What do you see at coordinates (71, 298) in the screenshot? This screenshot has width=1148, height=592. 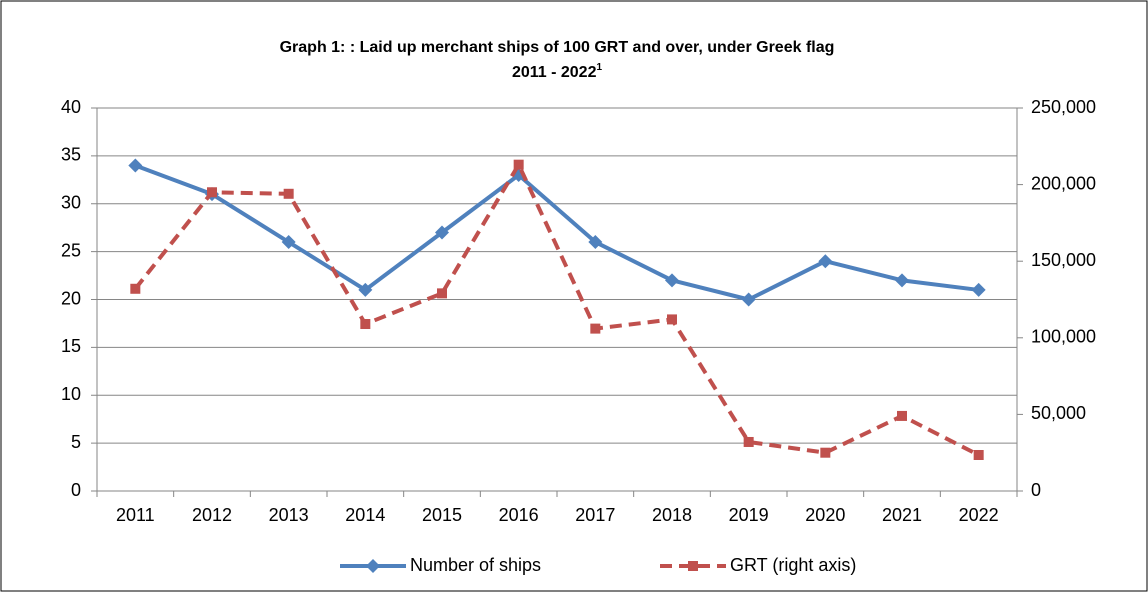 I see `y-tick-label: 20` at bounding box center [71, 298].